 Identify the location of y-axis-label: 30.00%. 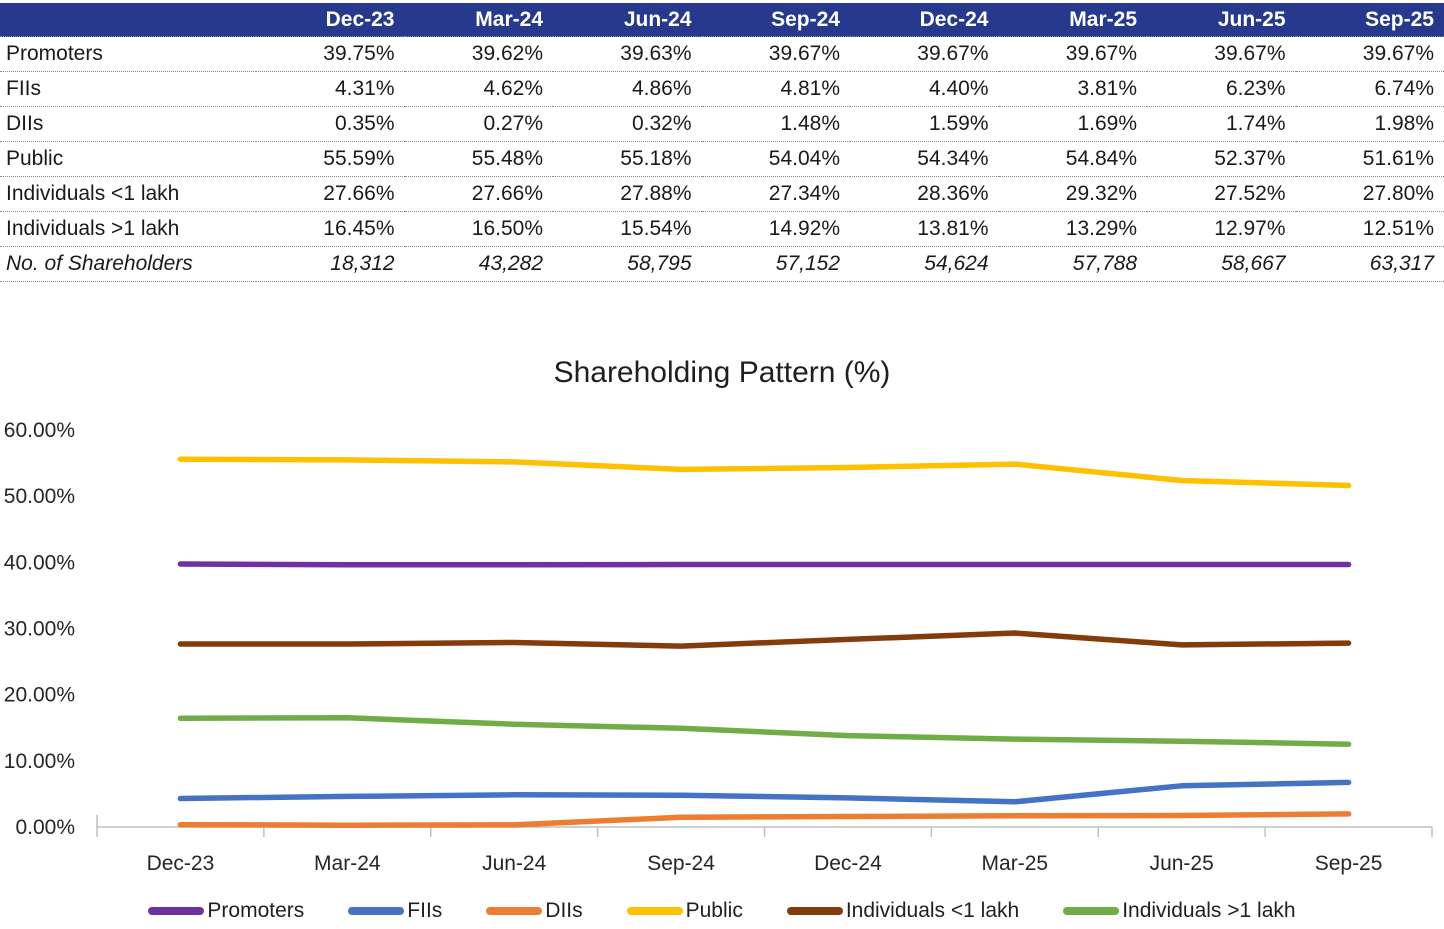
(39, 629).